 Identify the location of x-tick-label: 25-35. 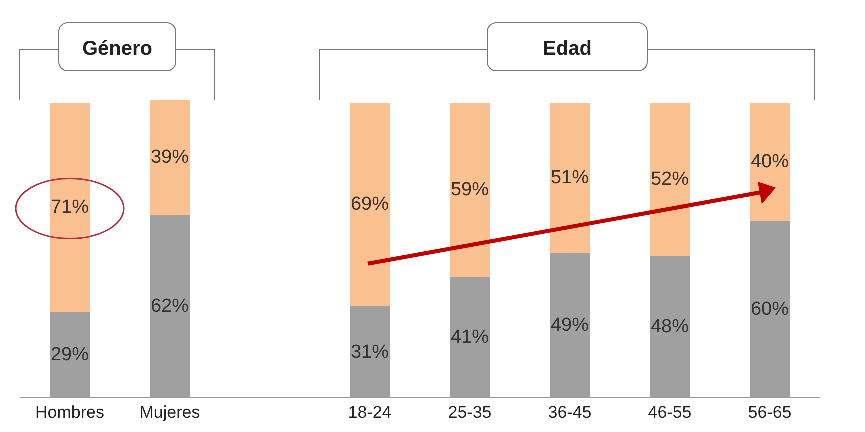
(470, 412).